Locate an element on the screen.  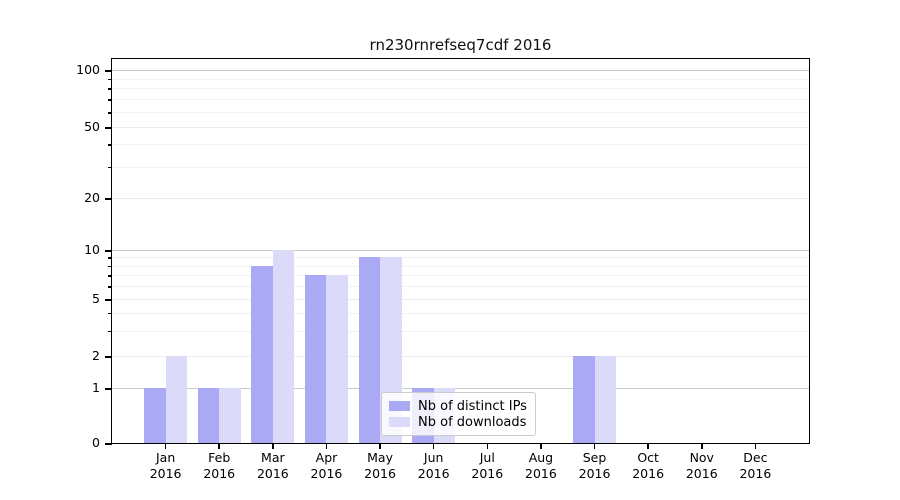
x-label-month: Nov is located at coordinates (701, 457).